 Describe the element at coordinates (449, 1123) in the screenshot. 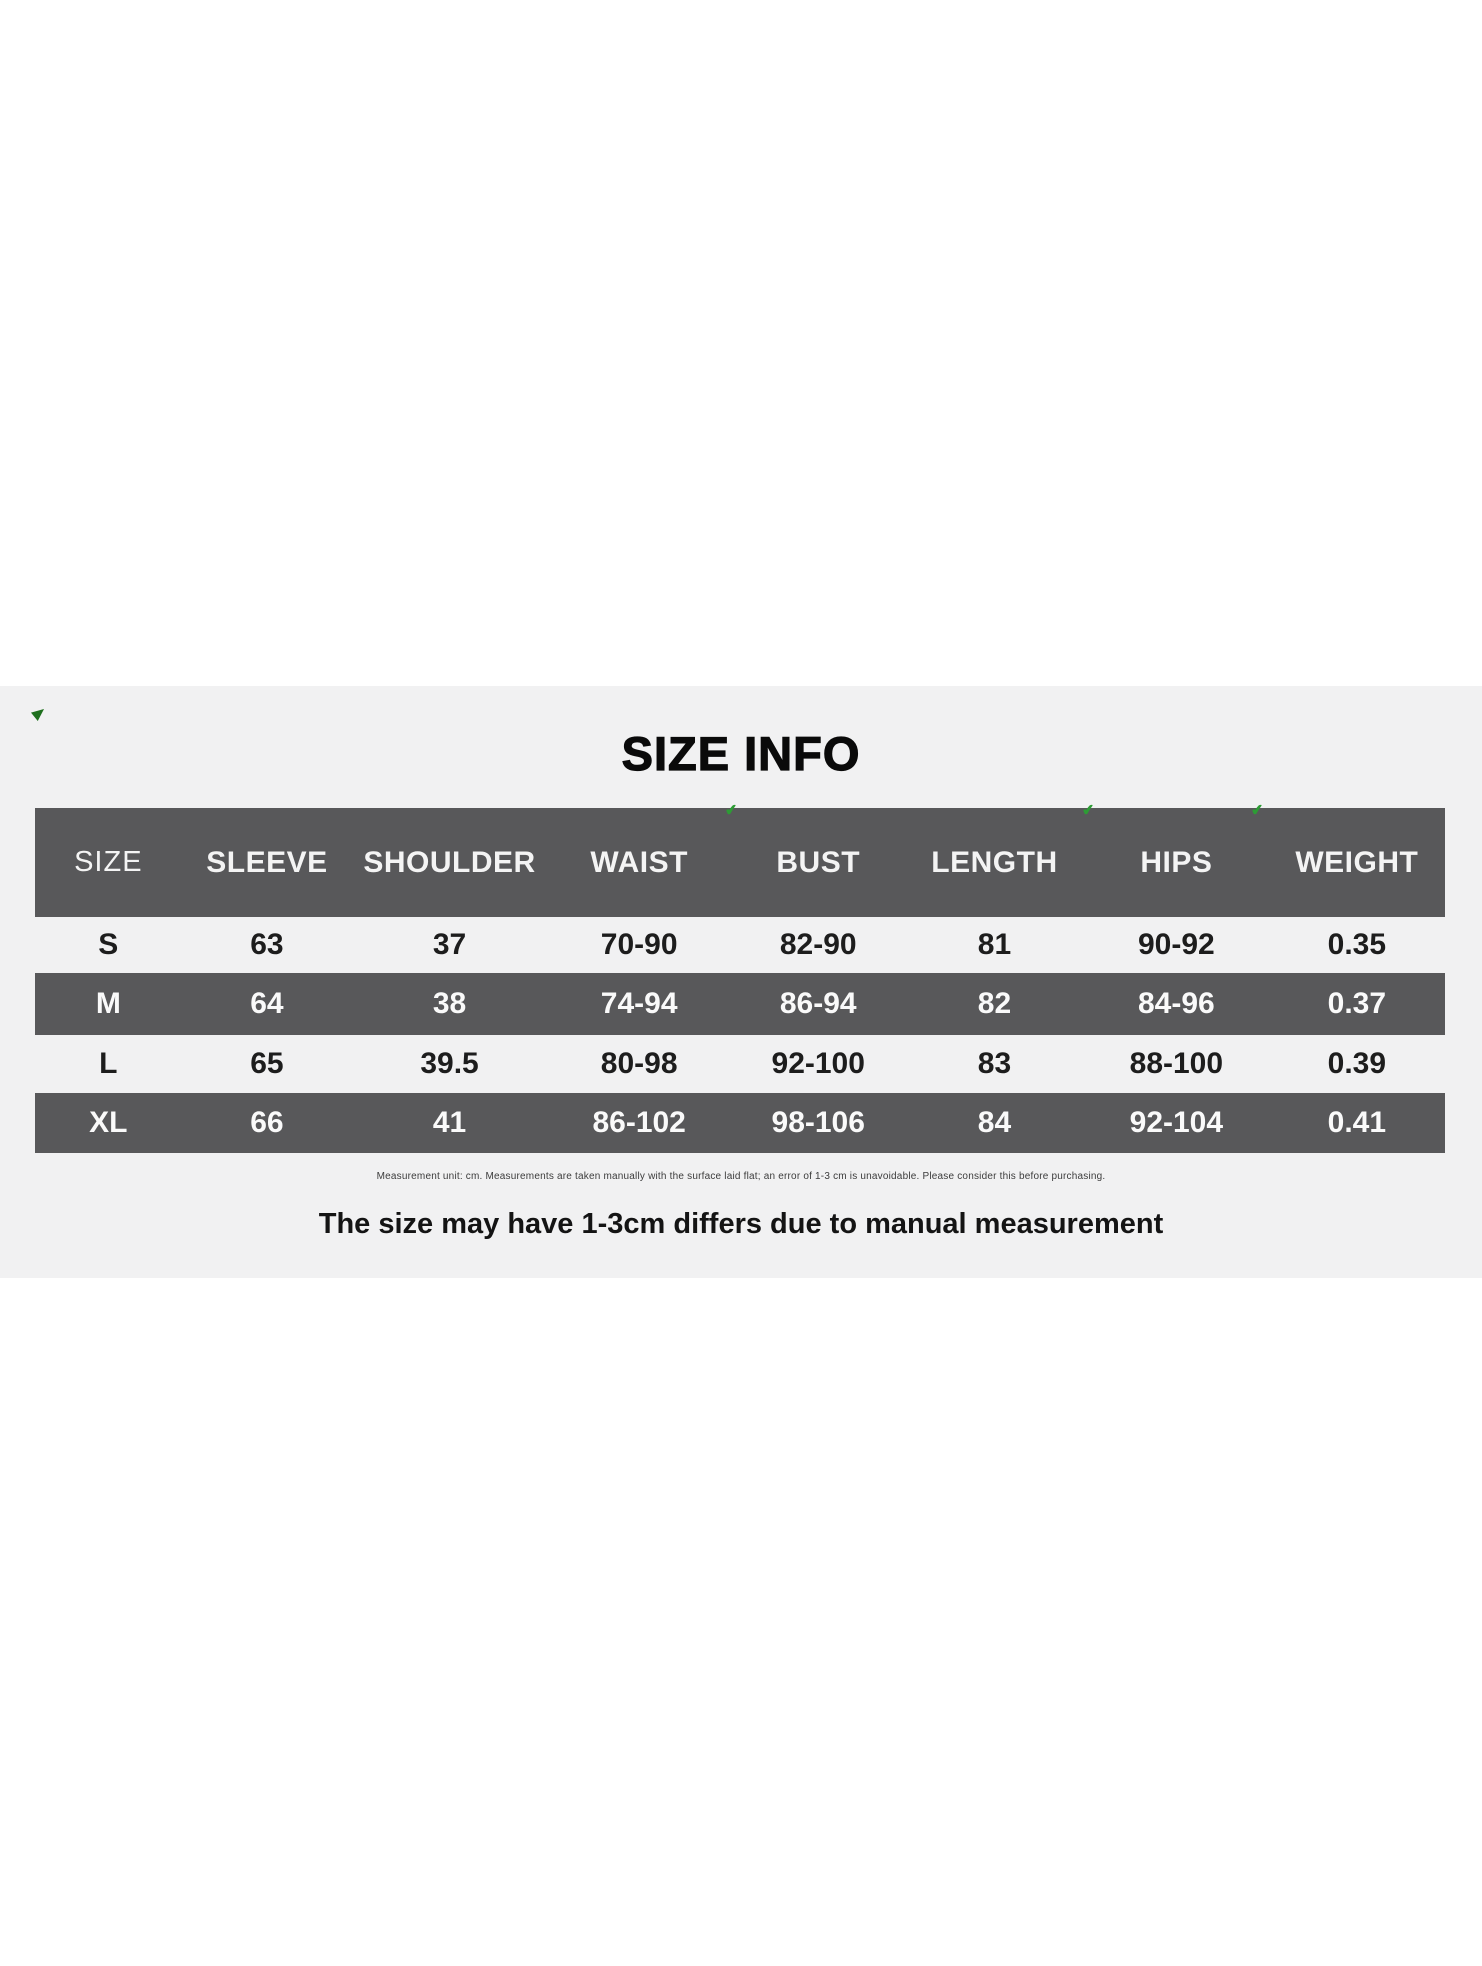

I see `cell: 41` at that location.